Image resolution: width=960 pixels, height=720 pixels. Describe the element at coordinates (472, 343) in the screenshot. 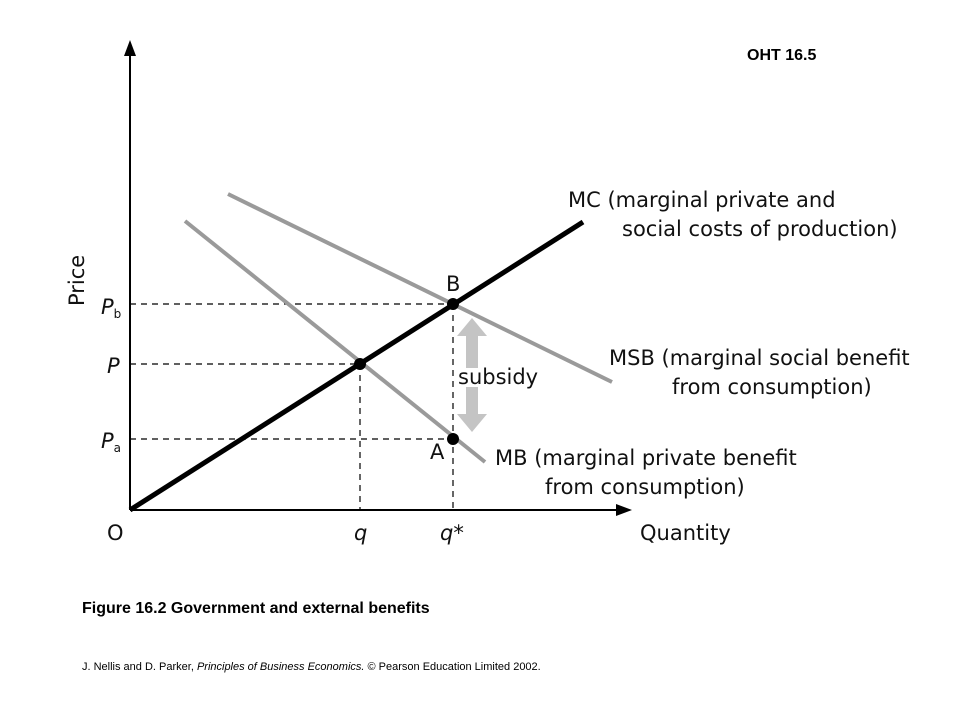

I see `subsidy-arrow-up` at that location.